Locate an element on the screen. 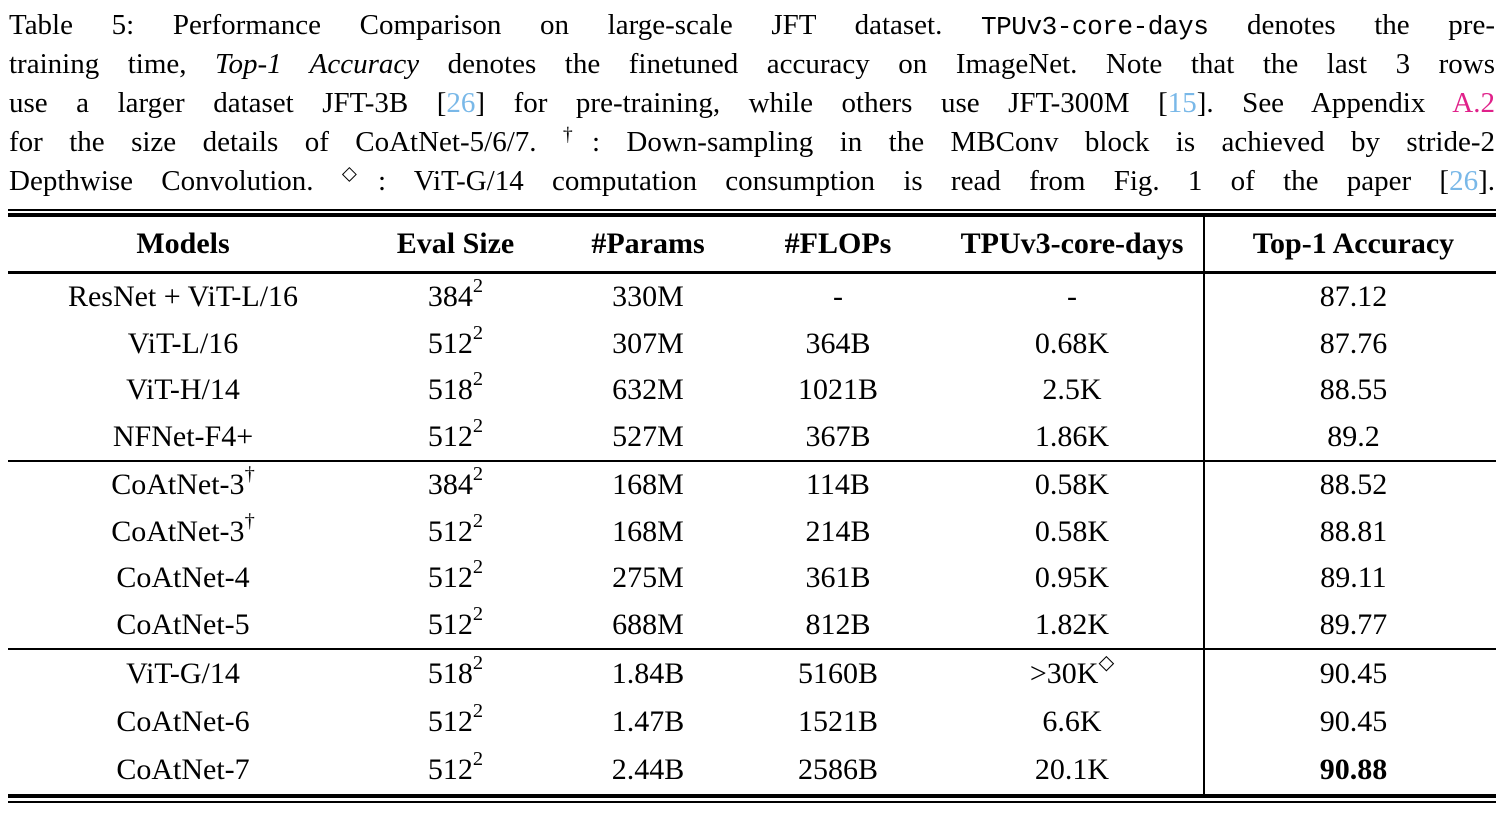 The image size is (1504, 818). caption-text: ]. See Appendix is located at coordinates (1324, 103).